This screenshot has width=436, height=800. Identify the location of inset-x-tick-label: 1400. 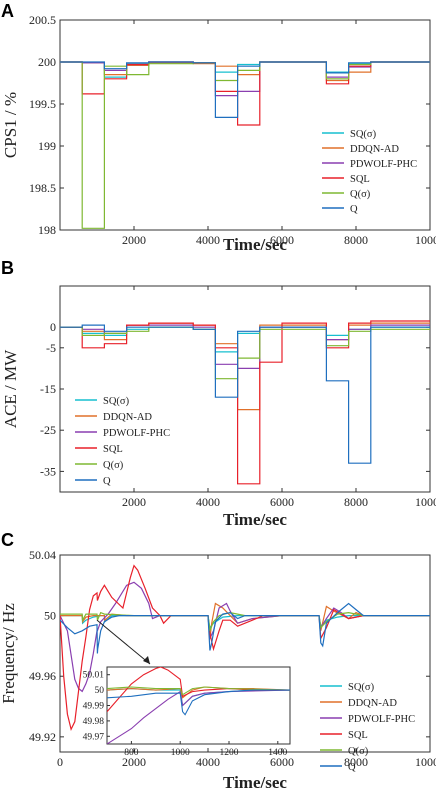
(277, 753).